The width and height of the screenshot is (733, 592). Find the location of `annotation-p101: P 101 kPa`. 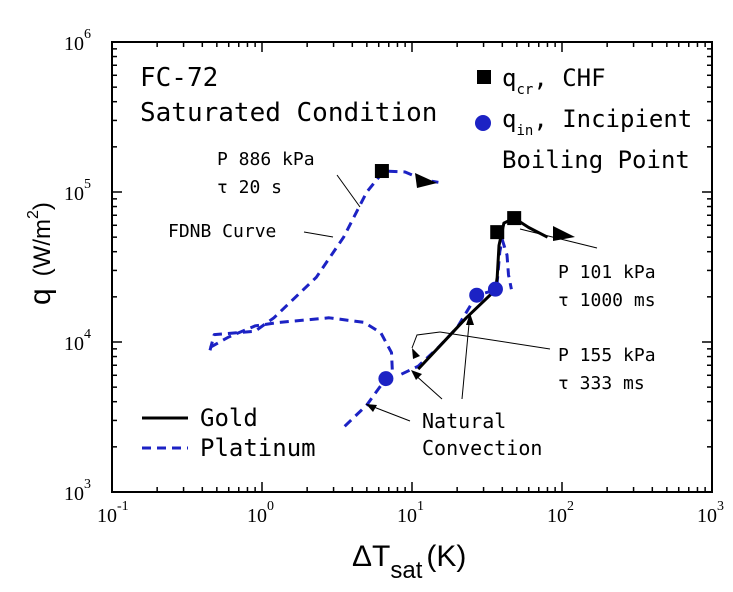

annotation-p101: P 101 kPa is located at coordinates (607, 272).